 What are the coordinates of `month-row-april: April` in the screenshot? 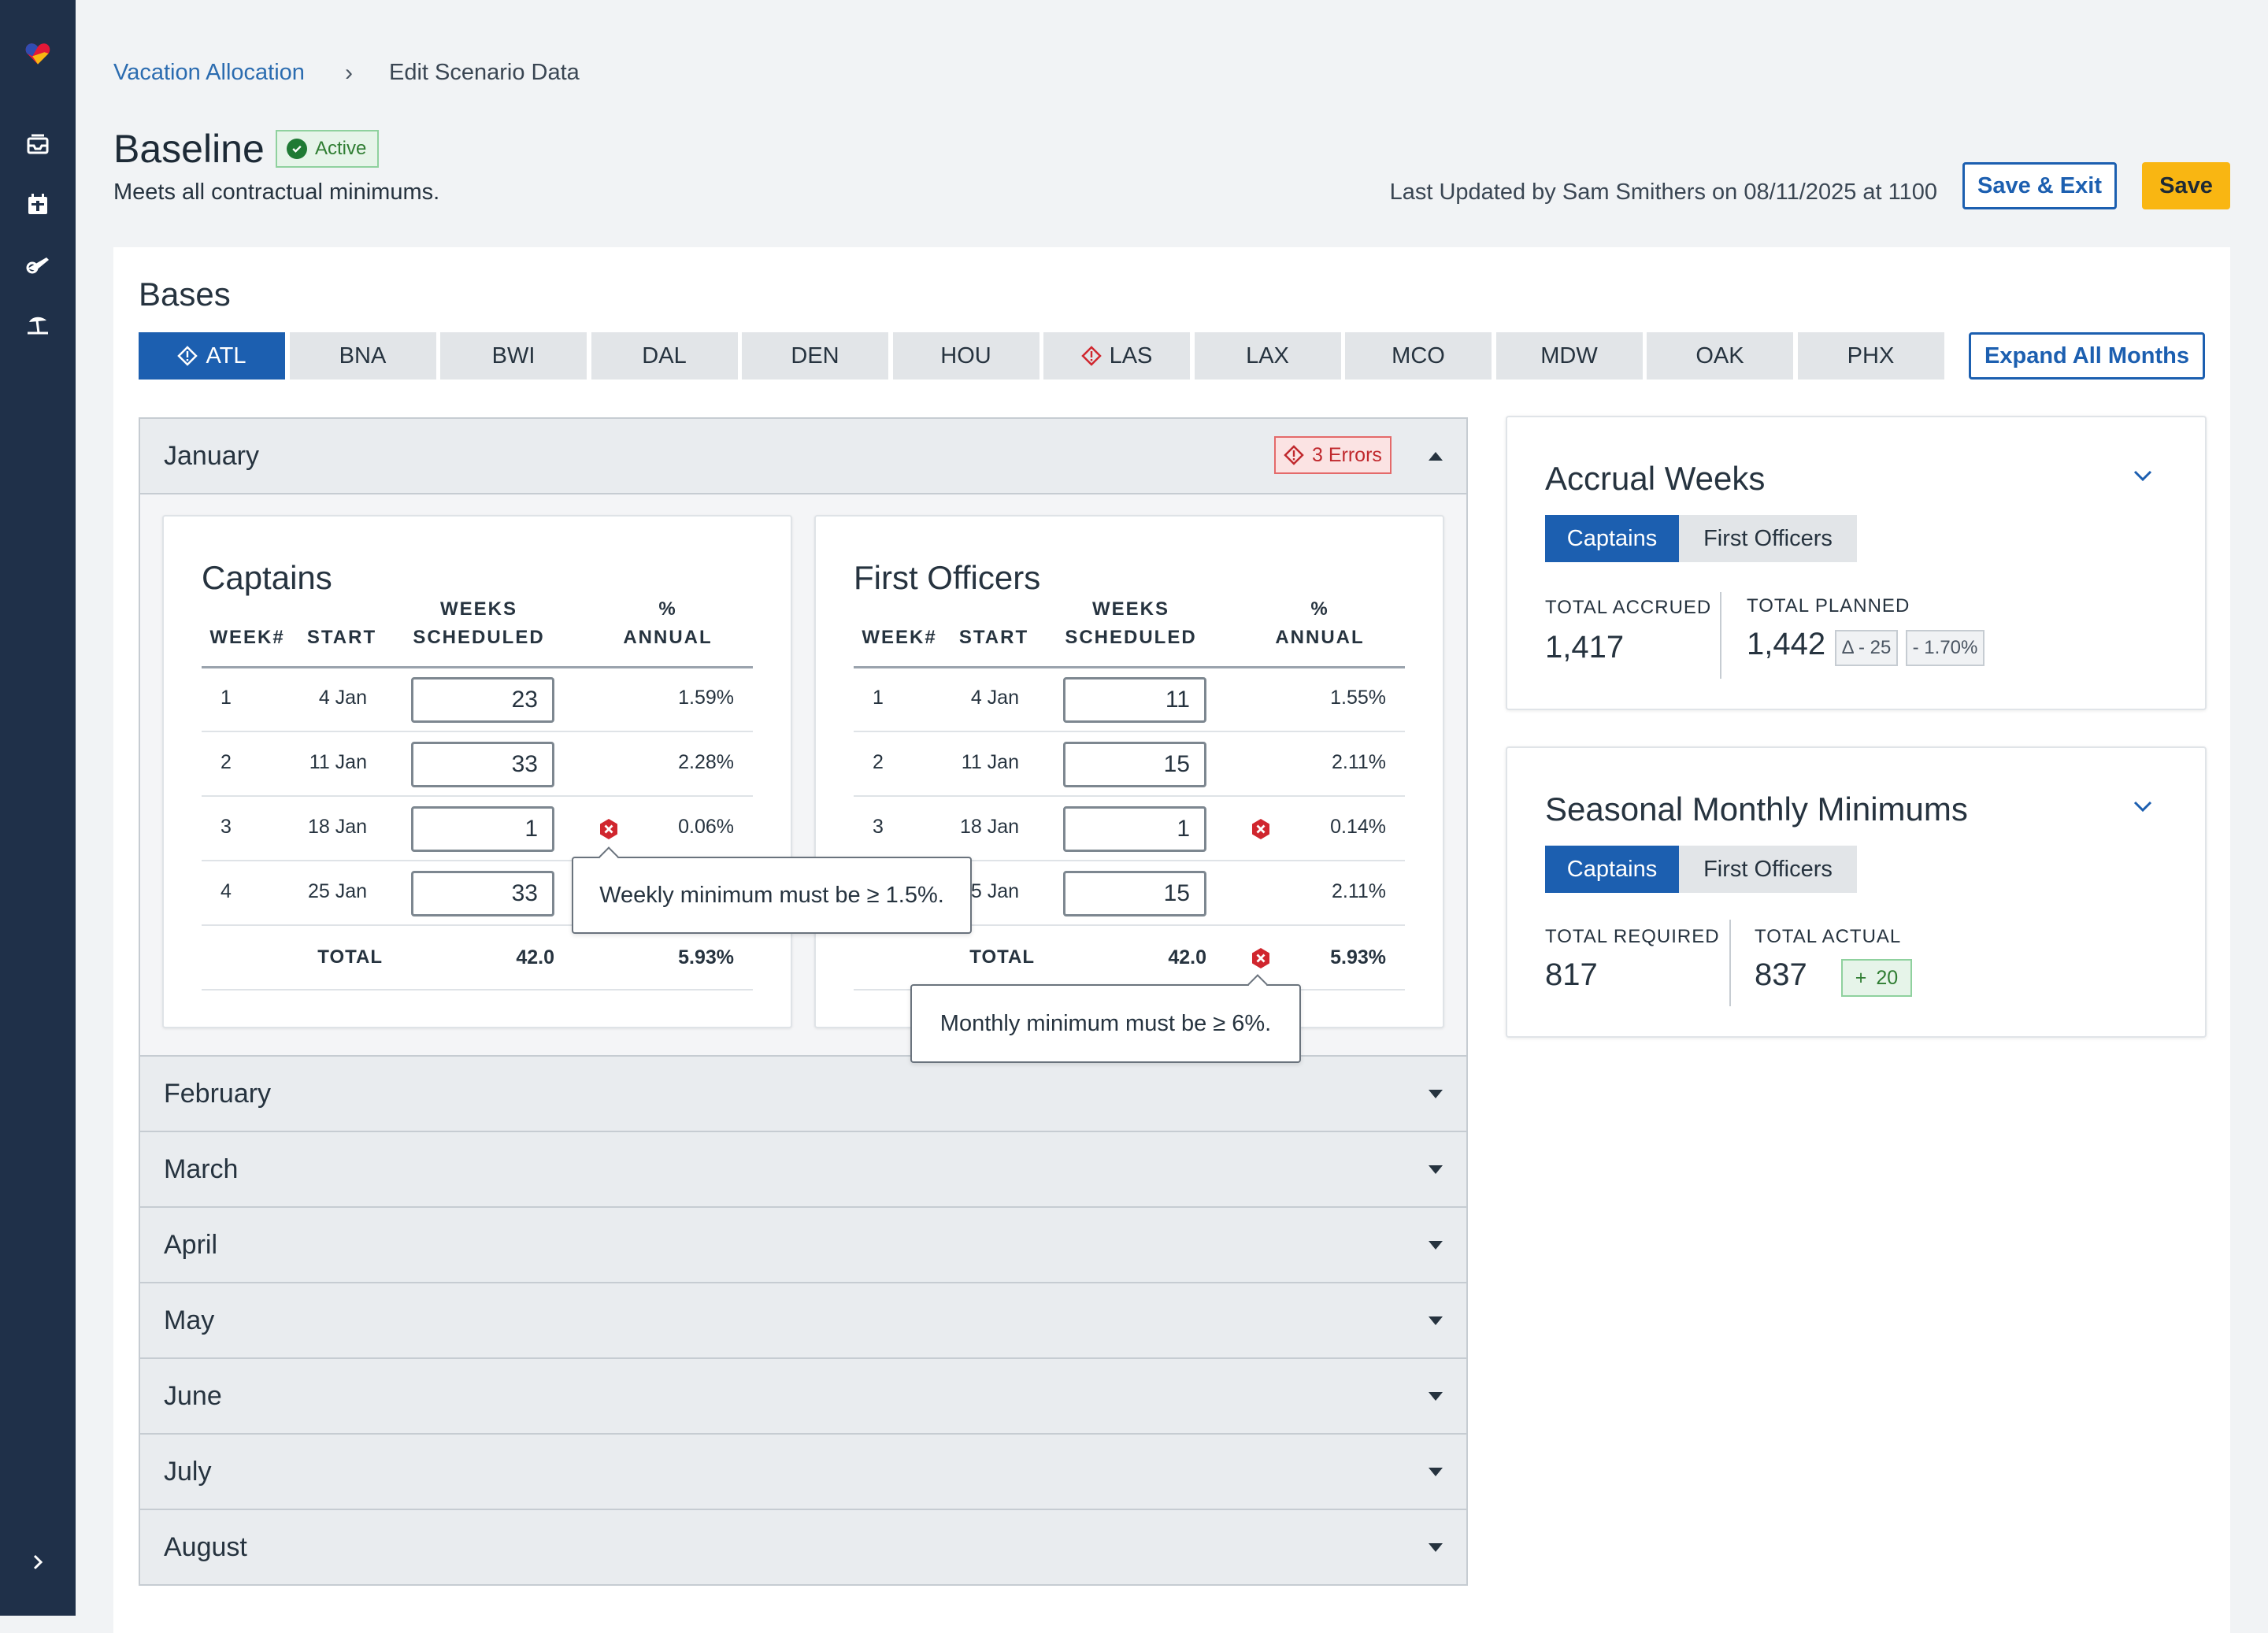 It's located at (803, 1245).